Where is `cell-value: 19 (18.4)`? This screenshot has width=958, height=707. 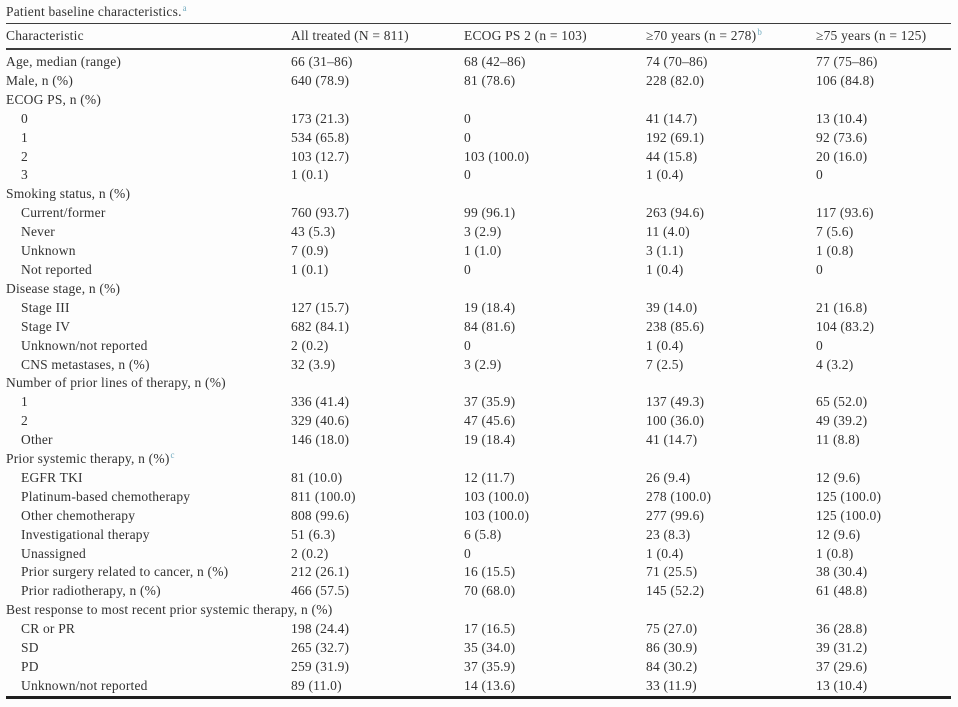
cell-value: 19 (18.4) is located at coordinates (490, 440).